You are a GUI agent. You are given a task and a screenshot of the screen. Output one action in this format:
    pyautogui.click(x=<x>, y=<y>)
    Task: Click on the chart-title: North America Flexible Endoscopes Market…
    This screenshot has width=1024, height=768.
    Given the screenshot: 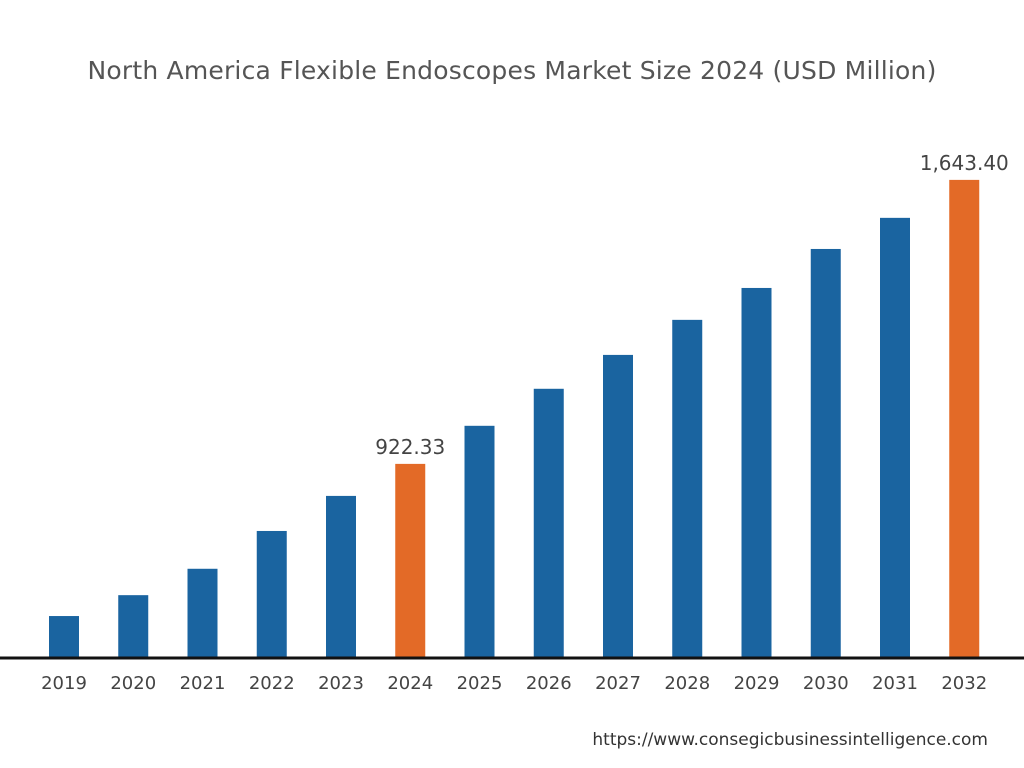 What is the action you would take?
    pyautogui.click(x=512, y=70)
    